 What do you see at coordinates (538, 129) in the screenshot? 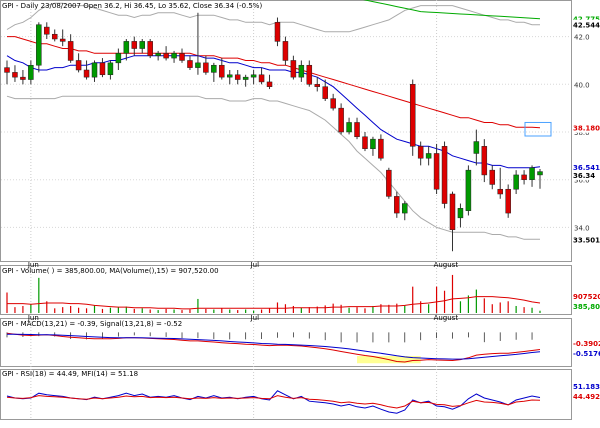
I see `highlight-box` at bounding box center [538, 129].